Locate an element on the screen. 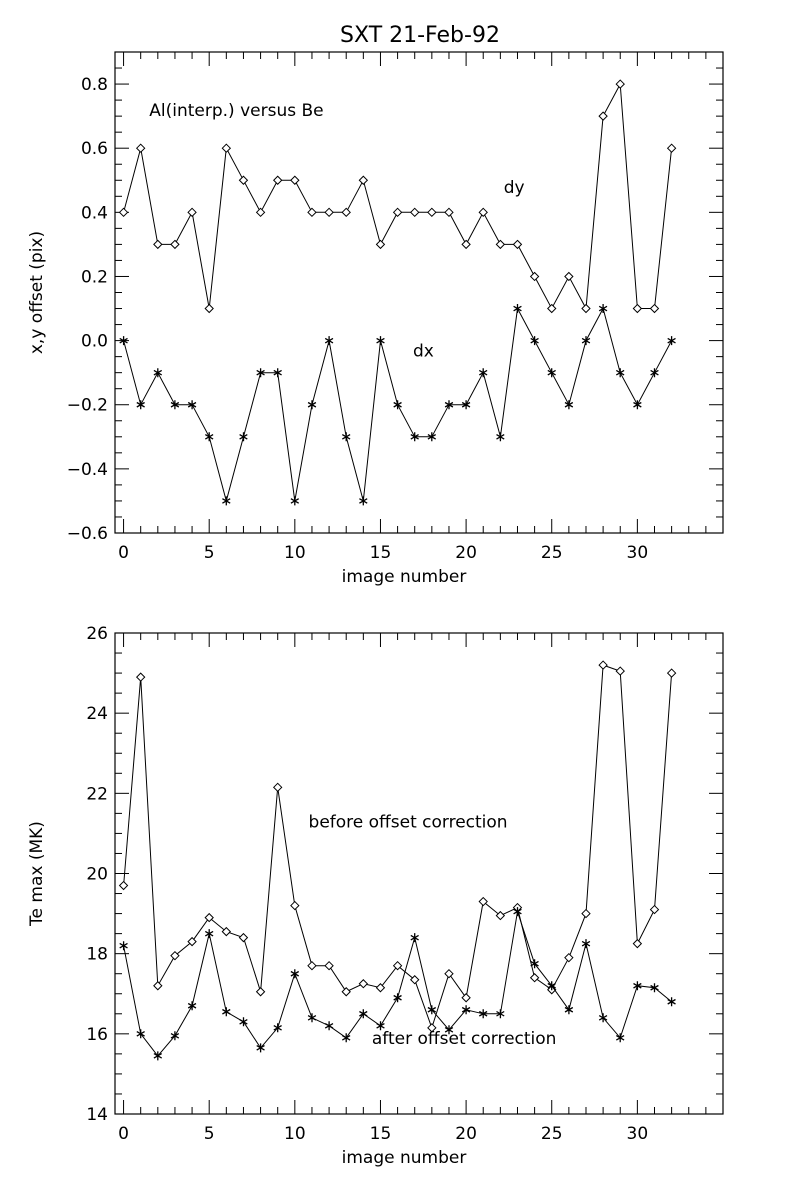 This screenshot has width=789, height=1177. y-axis-label: x,y offset (pix) is located at coordinates (37, 292).